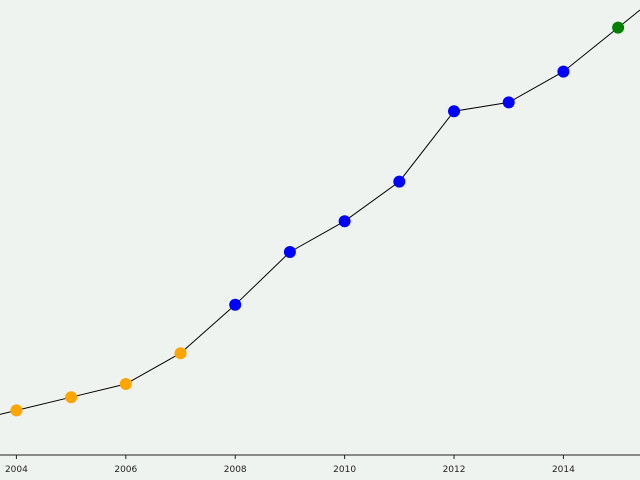  What do you see at coordinates (180, 353) in the screenshot?
I see `data-point-2007` at bounding box center [180, 353].